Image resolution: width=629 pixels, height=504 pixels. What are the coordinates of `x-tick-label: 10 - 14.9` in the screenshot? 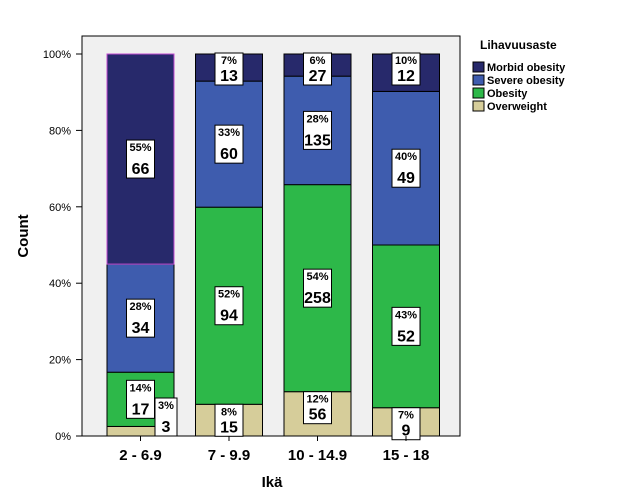 It's located at (317, 455).